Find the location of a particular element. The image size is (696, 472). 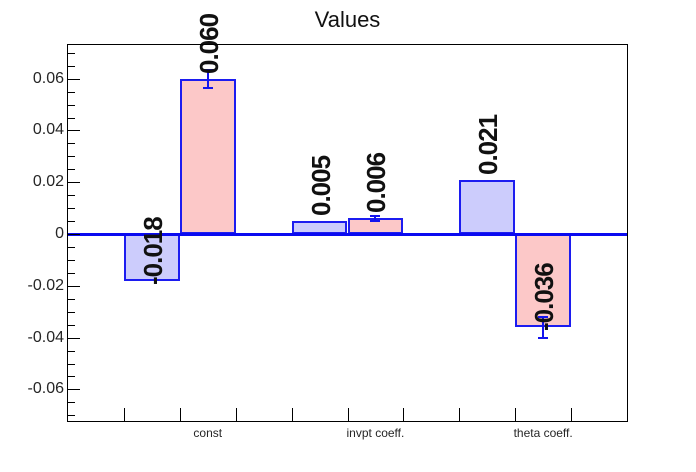

bar-value-label: 0.060 is located at coordinates (208, 43).